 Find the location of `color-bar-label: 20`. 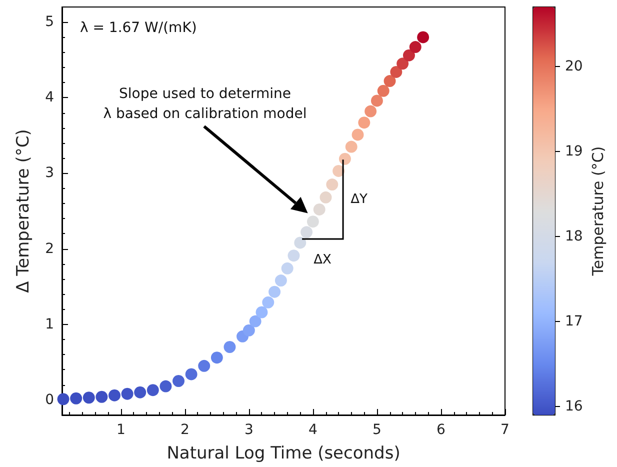

color-bar-label: 20 is located at coordinates (574, 66).